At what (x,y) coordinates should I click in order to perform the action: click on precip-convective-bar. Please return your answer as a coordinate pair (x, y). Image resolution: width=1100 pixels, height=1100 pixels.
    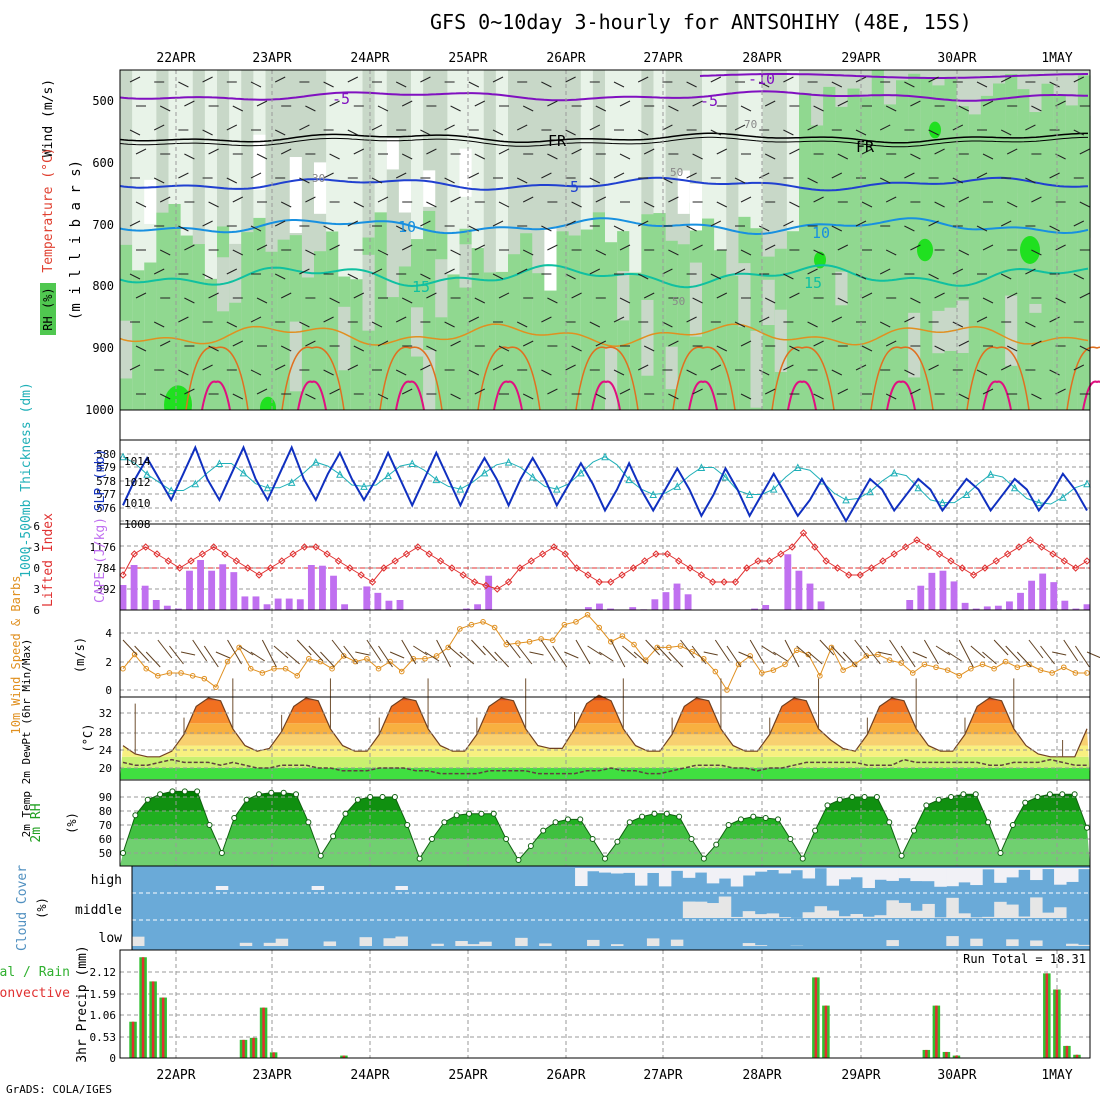
    Looking at the image, I should click on (1057, 1023).